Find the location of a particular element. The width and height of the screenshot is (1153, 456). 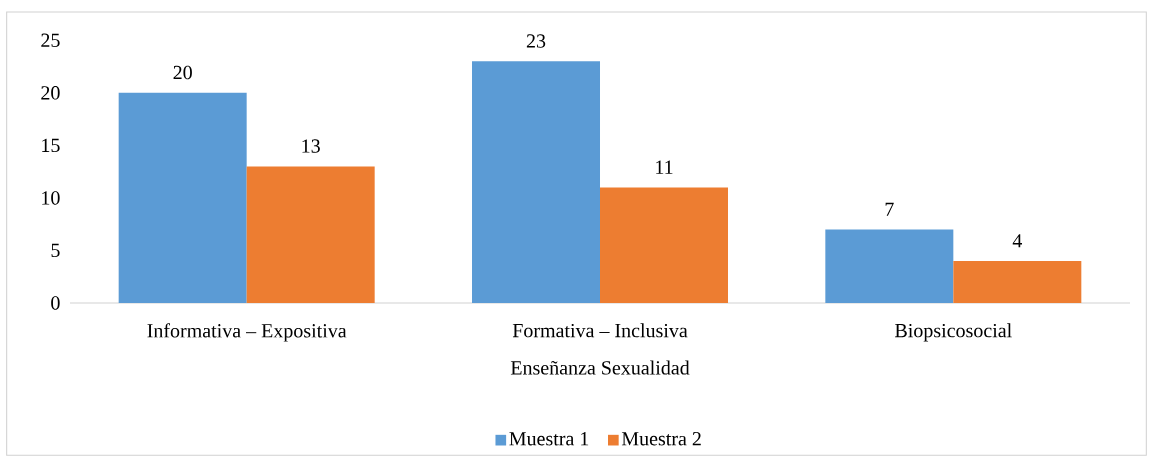

y-tick-label: 20 is located at coordinates (50, 93).